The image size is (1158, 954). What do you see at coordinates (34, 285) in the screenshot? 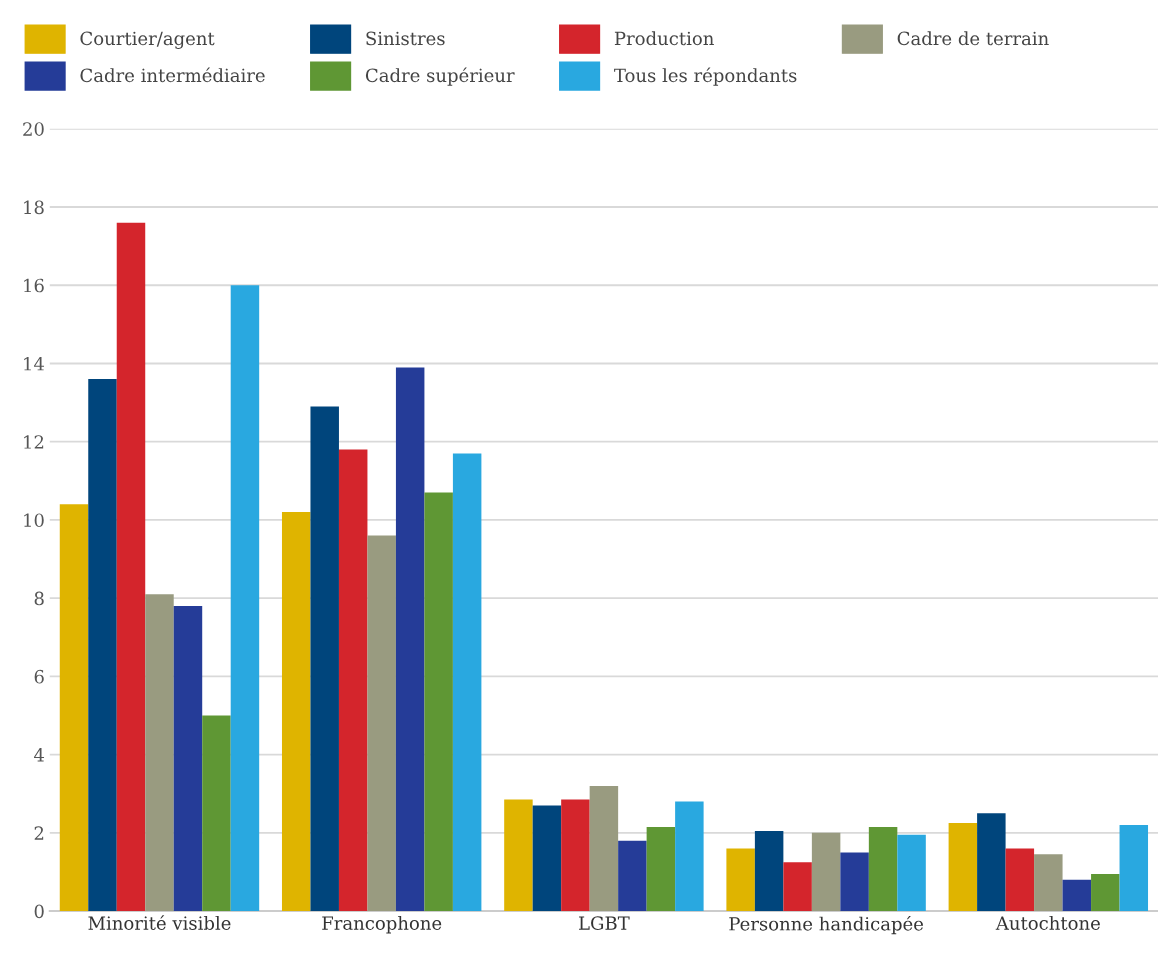
I see `y-tick-label: 16` at bounding box center [34, 285].